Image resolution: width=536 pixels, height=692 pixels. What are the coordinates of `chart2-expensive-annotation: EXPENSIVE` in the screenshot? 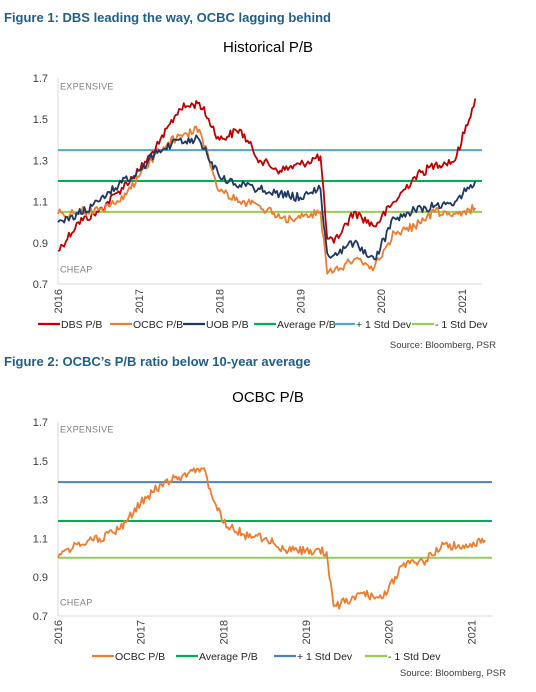 It's located at (87, 430).